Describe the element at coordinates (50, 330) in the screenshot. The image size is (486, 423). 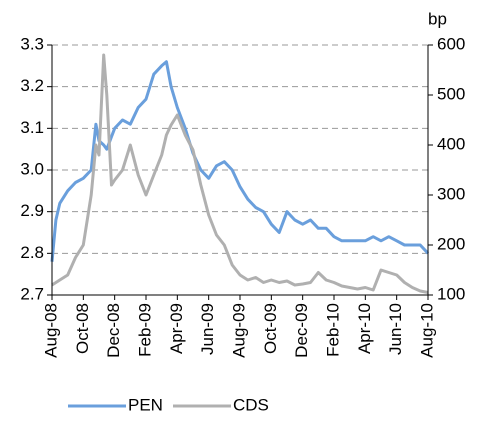
I see `x-tick-label: Aug-08` at that location.